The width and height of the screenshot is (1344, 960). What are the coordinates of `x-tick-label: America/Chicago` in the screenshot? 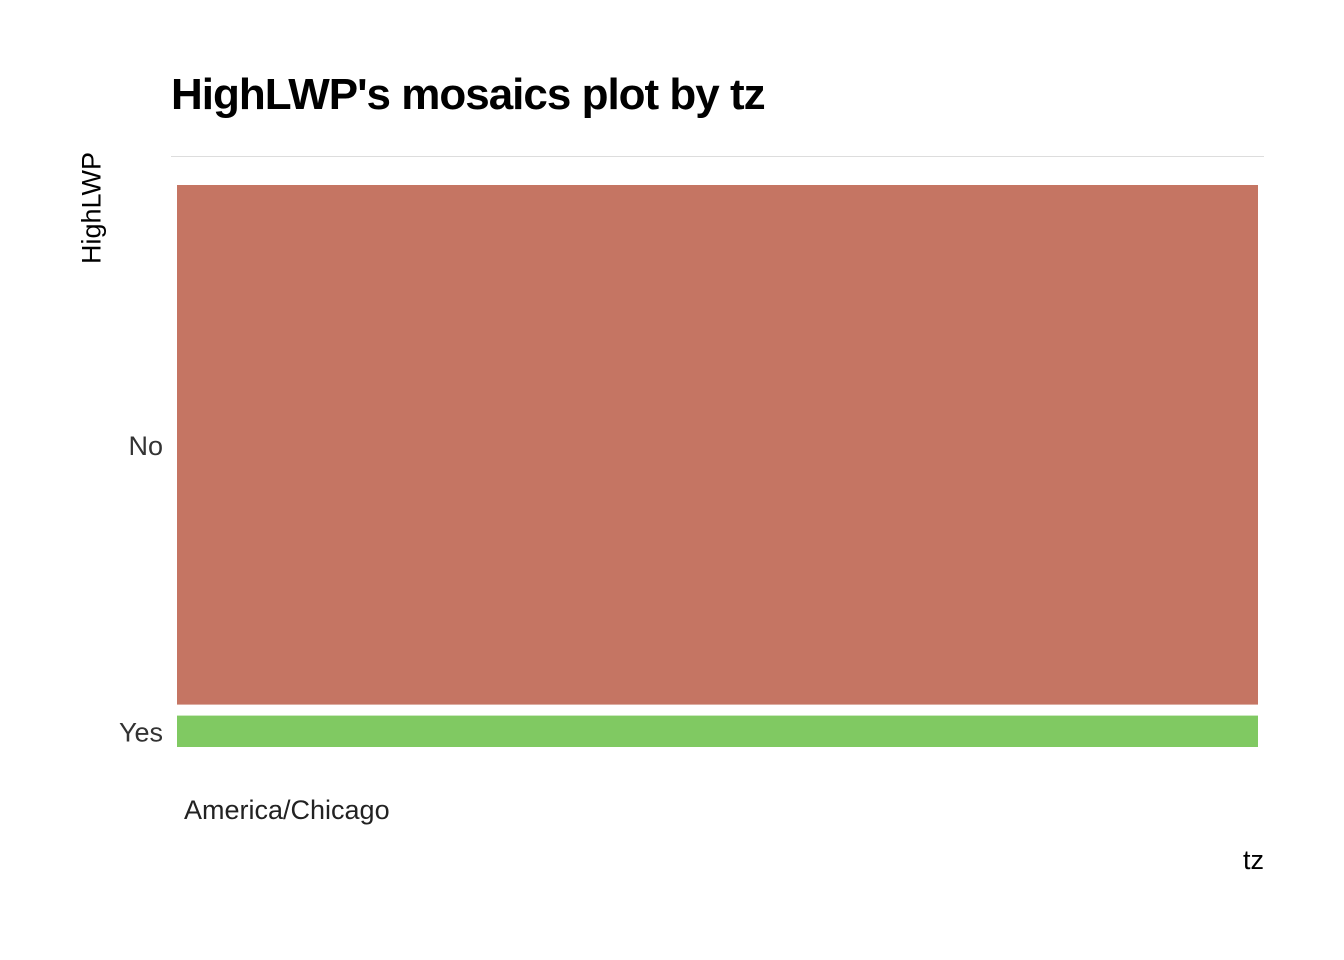 It's located at (287, 810).